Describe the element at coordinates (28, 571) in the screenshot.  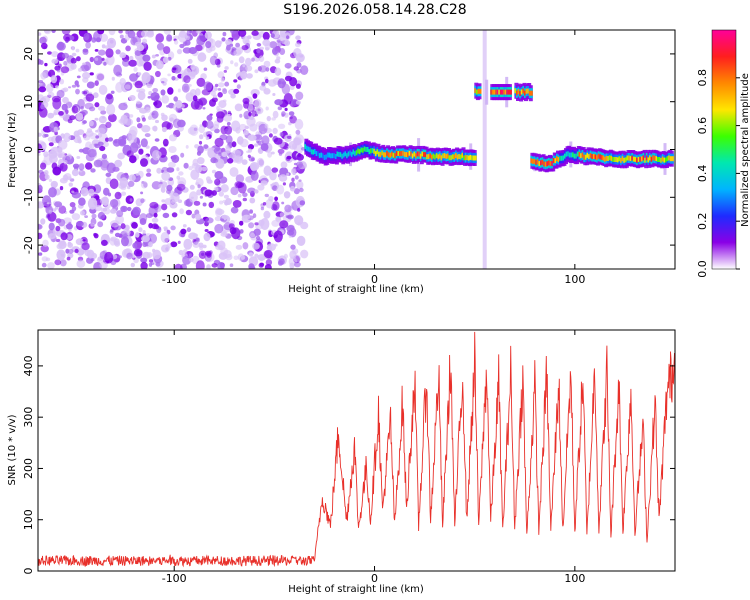
I see `snr-y-tick-label: 0` at that location.